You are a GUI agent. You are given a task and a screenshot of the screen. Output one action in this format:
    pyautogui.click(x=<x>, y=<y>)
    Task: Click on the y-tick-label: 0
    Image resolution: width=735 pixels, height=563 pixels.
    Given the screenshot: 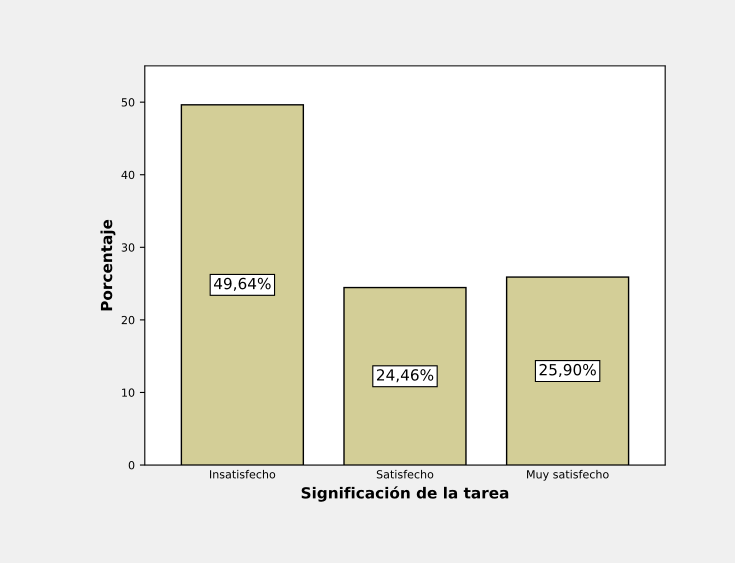 What is the action you would take?
    pyautogui.click(x=131, y=465)
    